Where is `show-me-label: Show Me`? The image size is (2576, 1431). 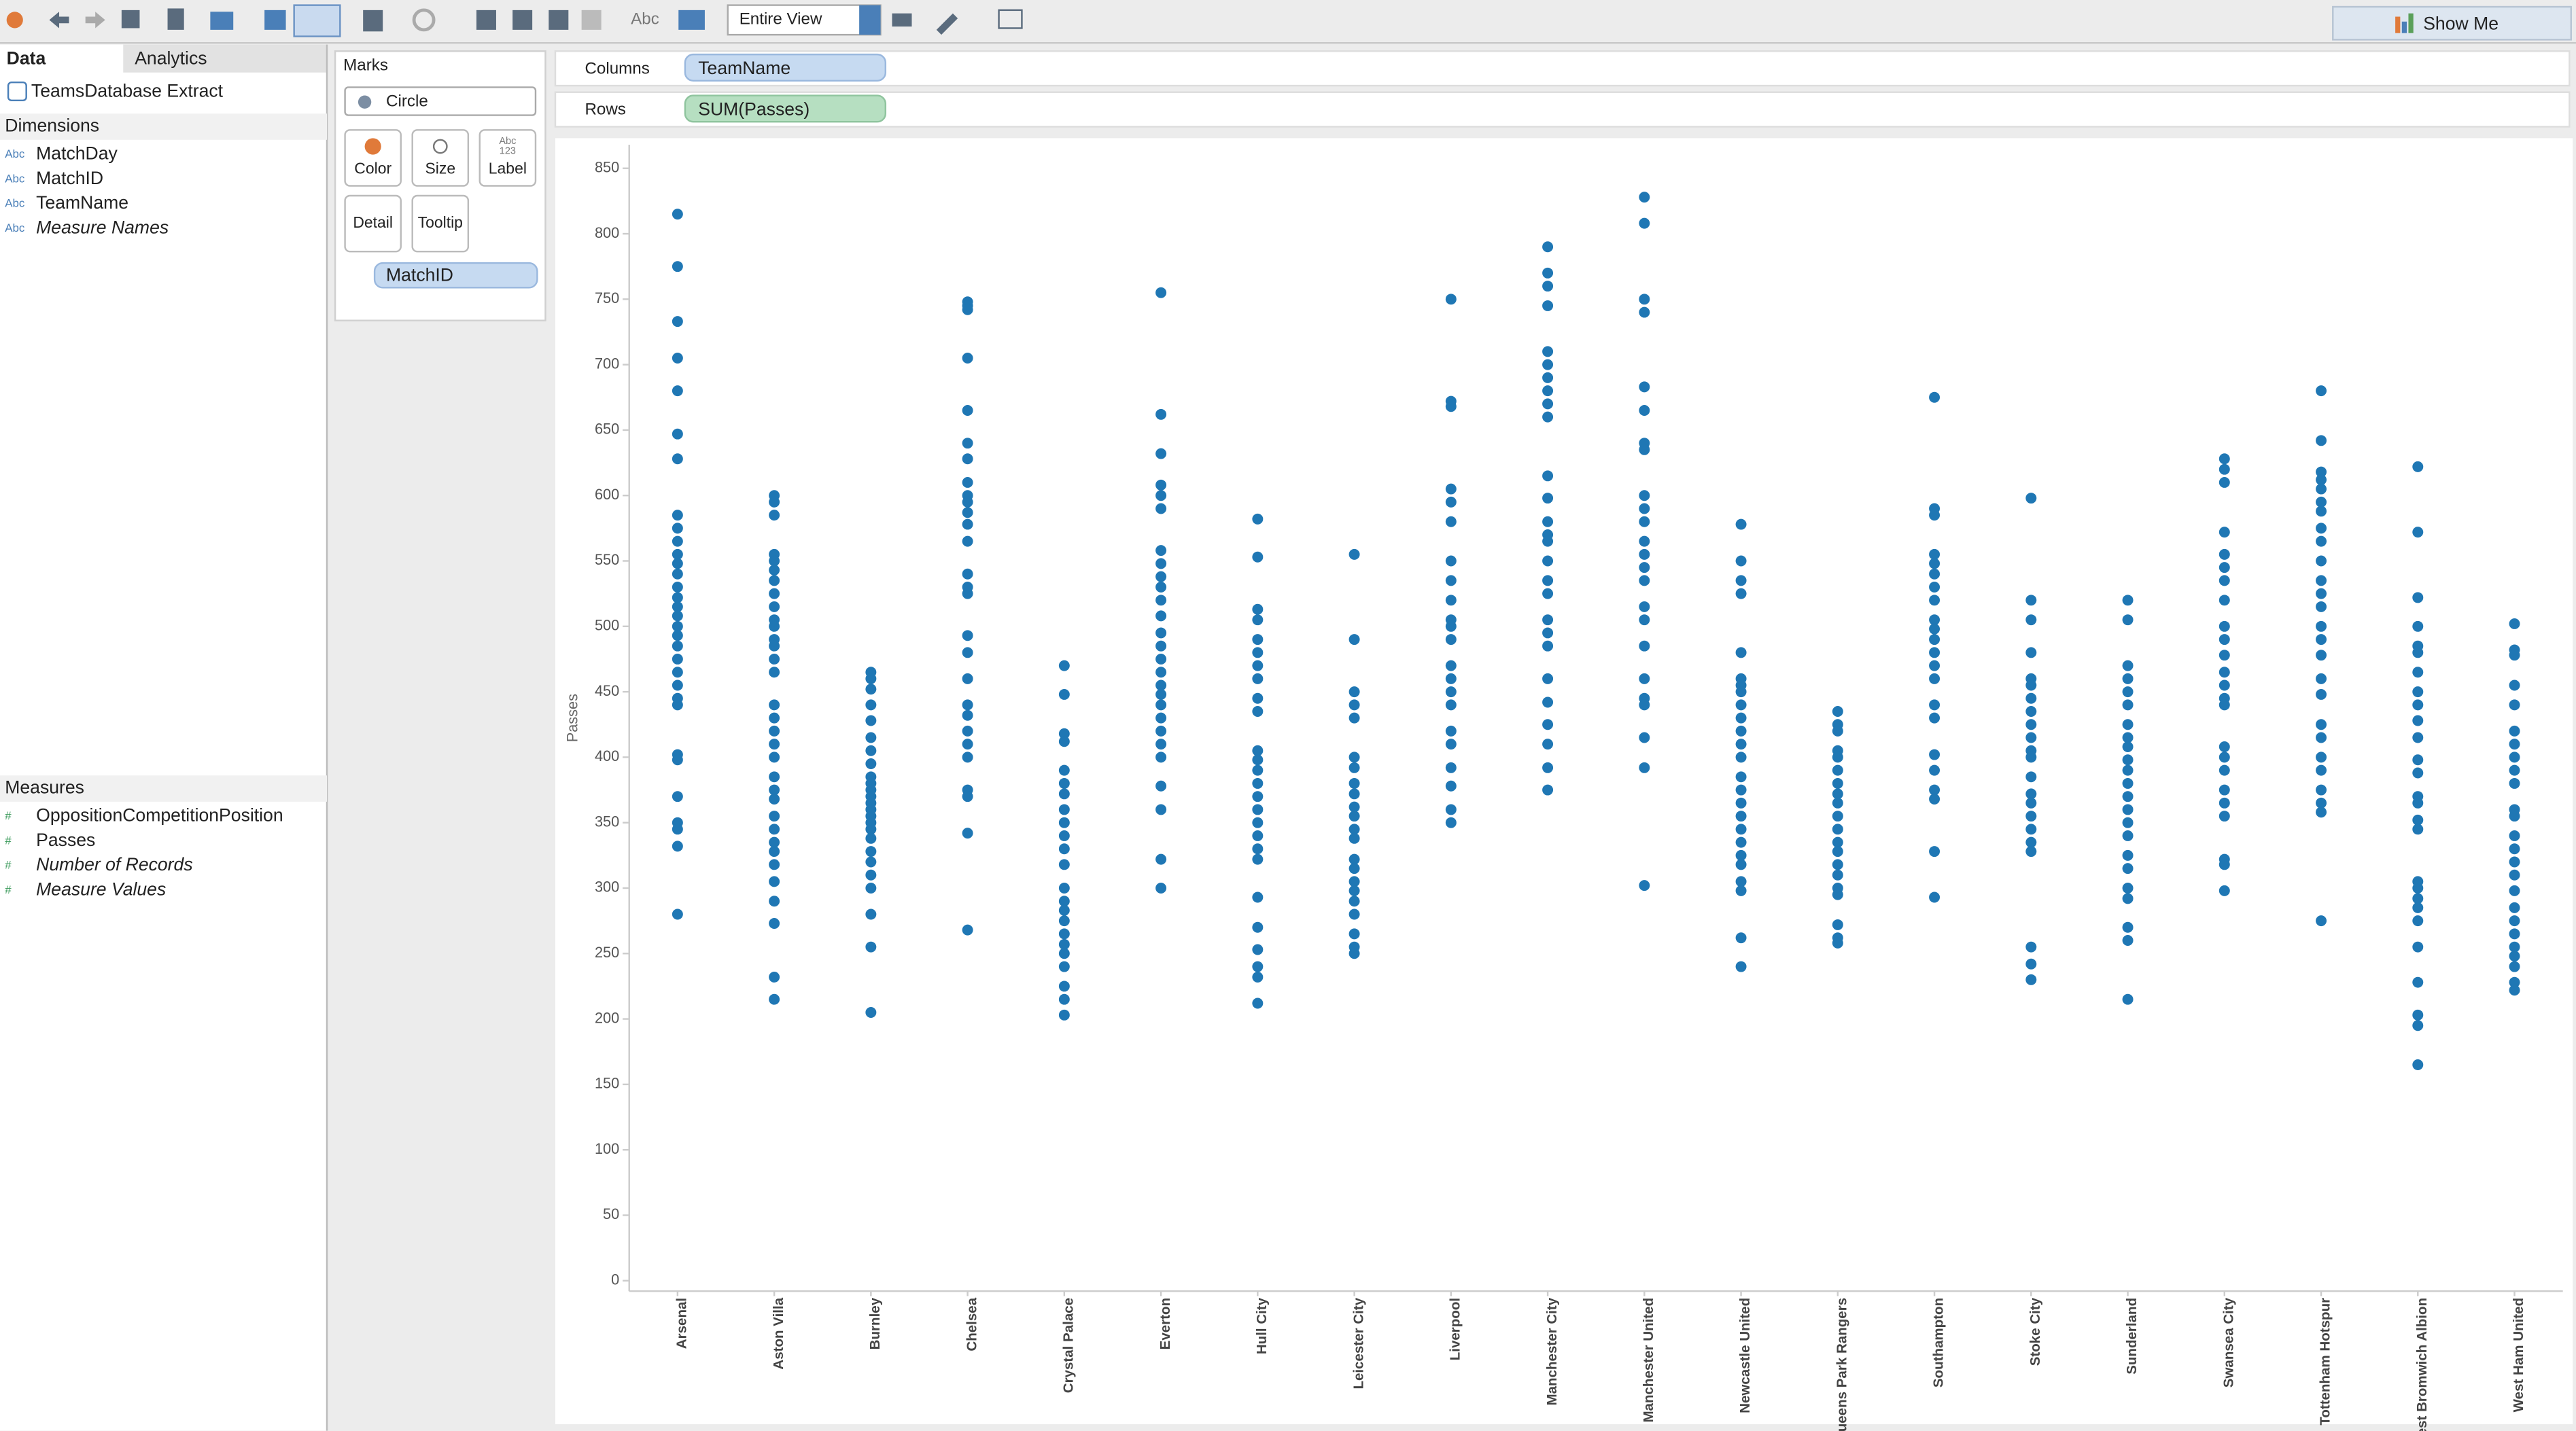
show-me-label: Show Me is located at coordinates (2461, 24).